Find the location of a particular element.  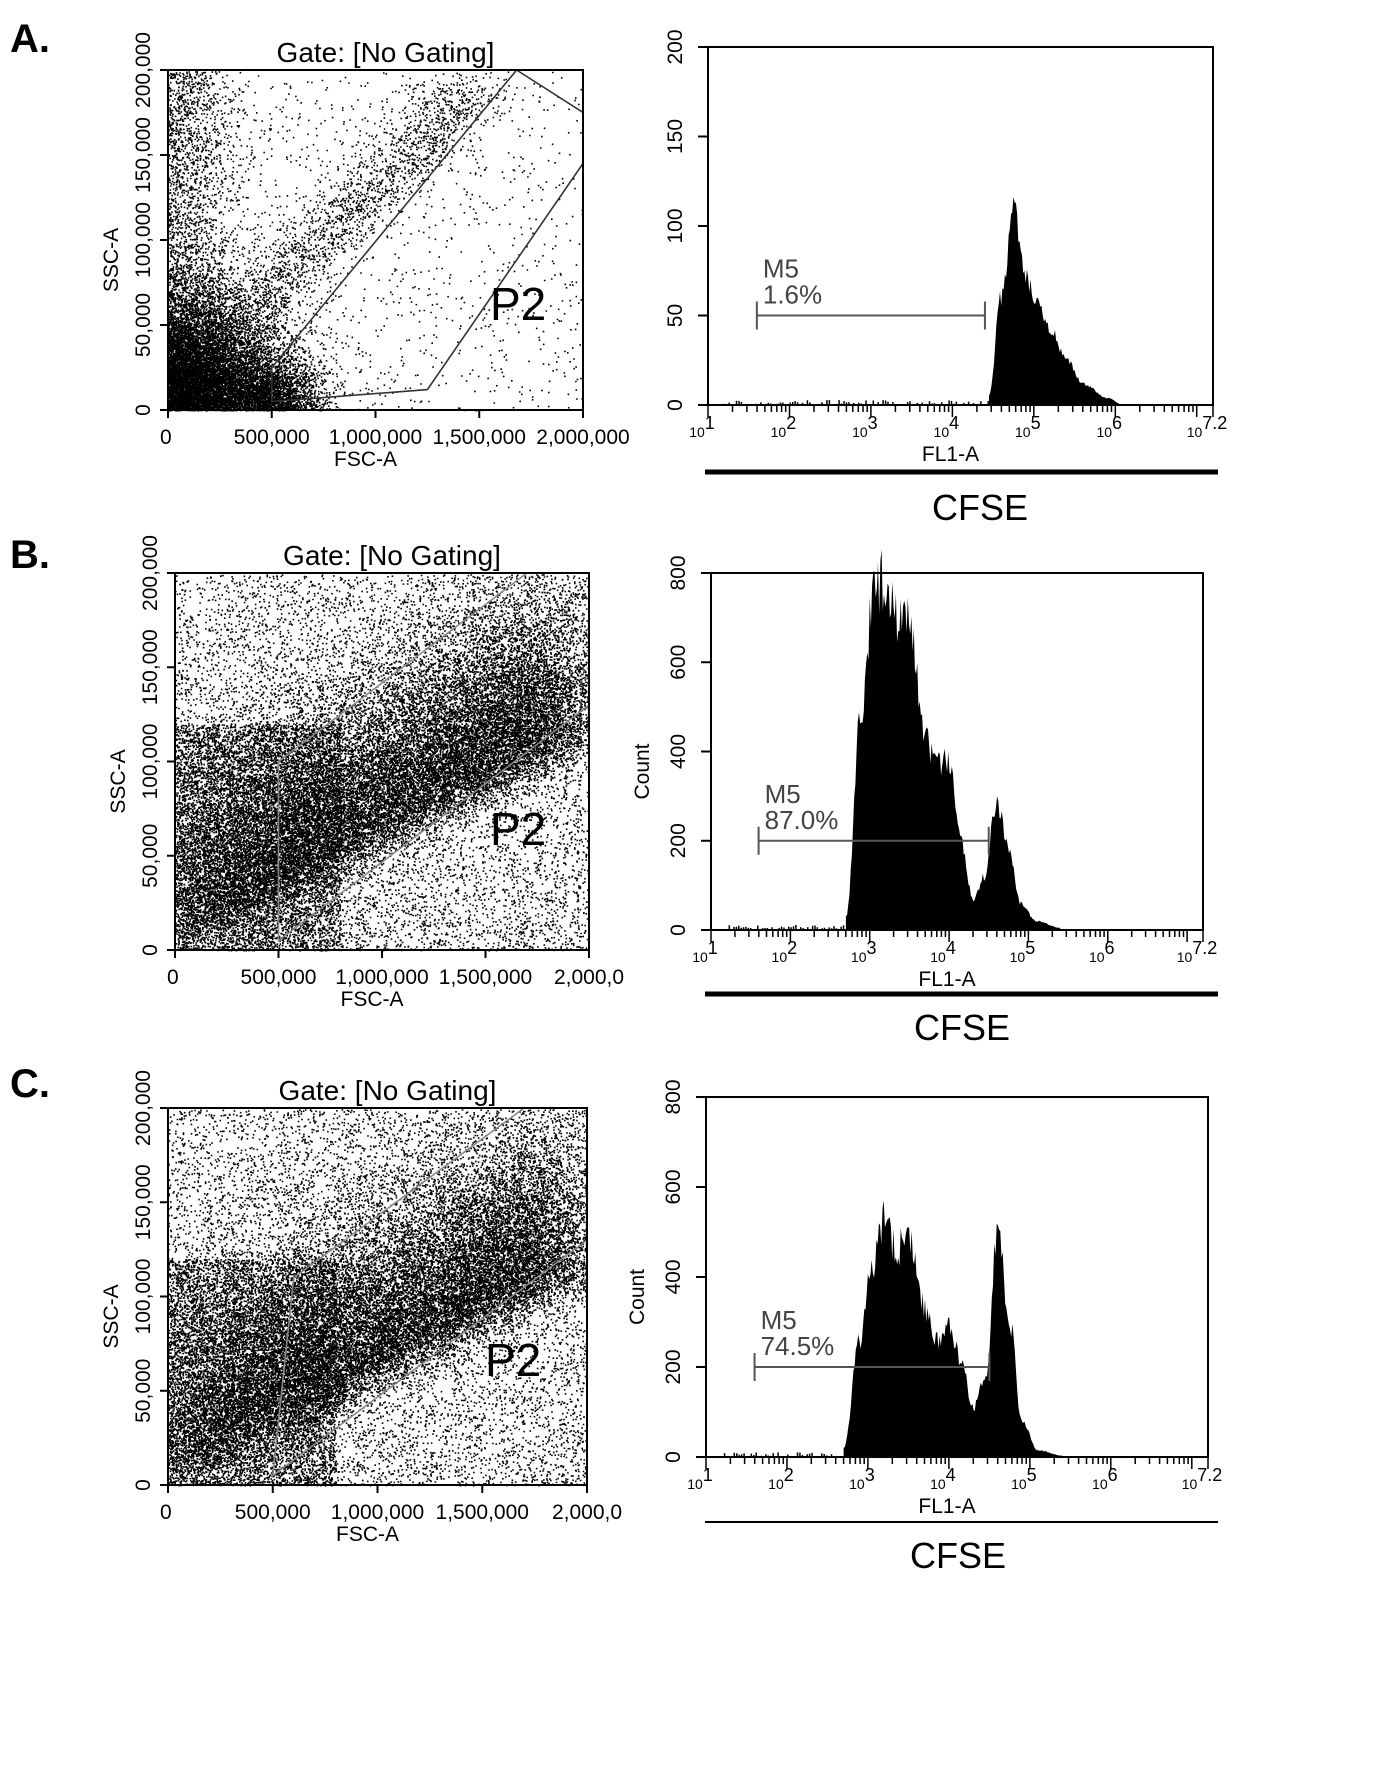

panel-label: B. is located at coordinates (30, 555).